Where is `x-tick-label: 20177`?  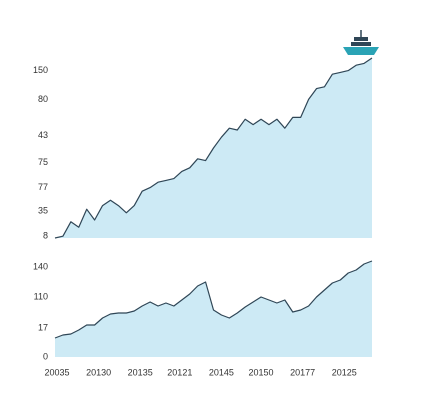 x-tick-label: 20177 is located at coordinates (302, 372).